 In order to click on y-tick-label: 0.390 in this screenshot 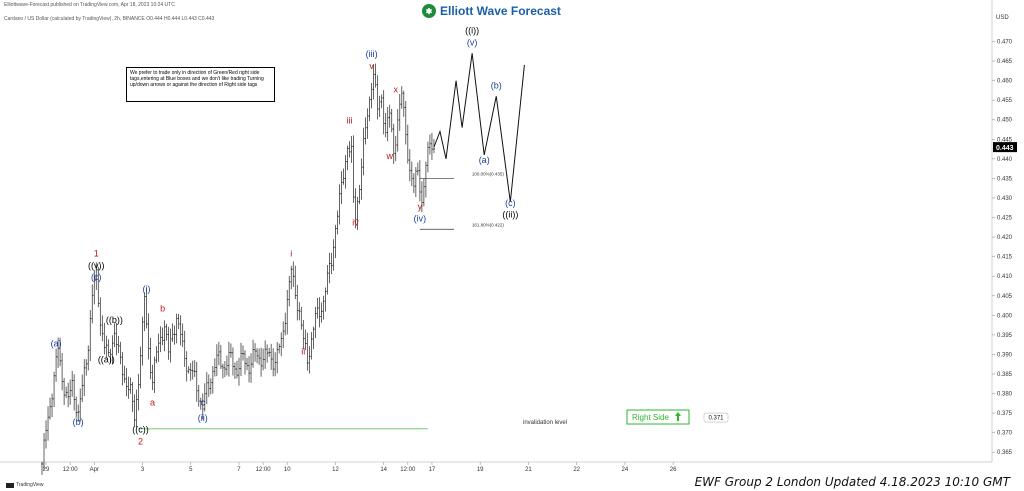, I will do `click(1005, 355)`.